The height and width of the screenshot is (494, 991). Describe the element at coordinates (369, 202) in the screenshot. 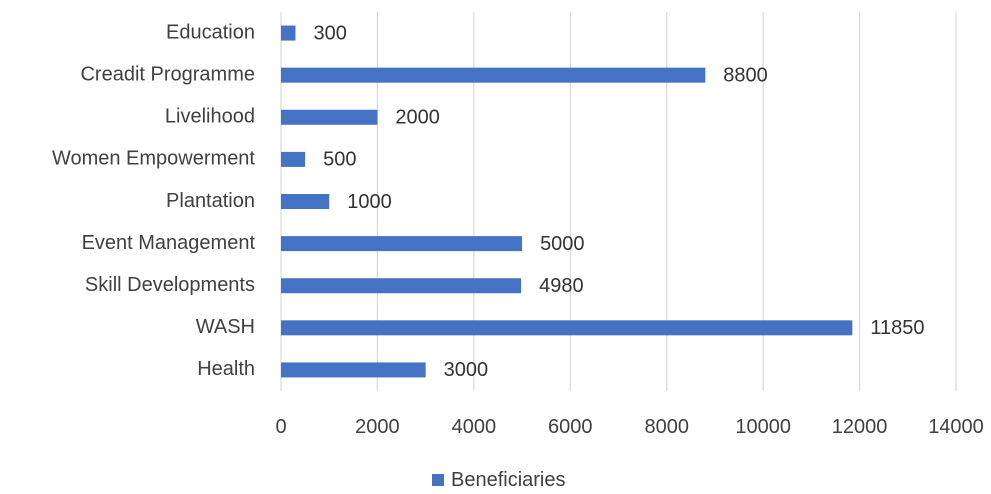

I see `data-label: 1000` at that location.